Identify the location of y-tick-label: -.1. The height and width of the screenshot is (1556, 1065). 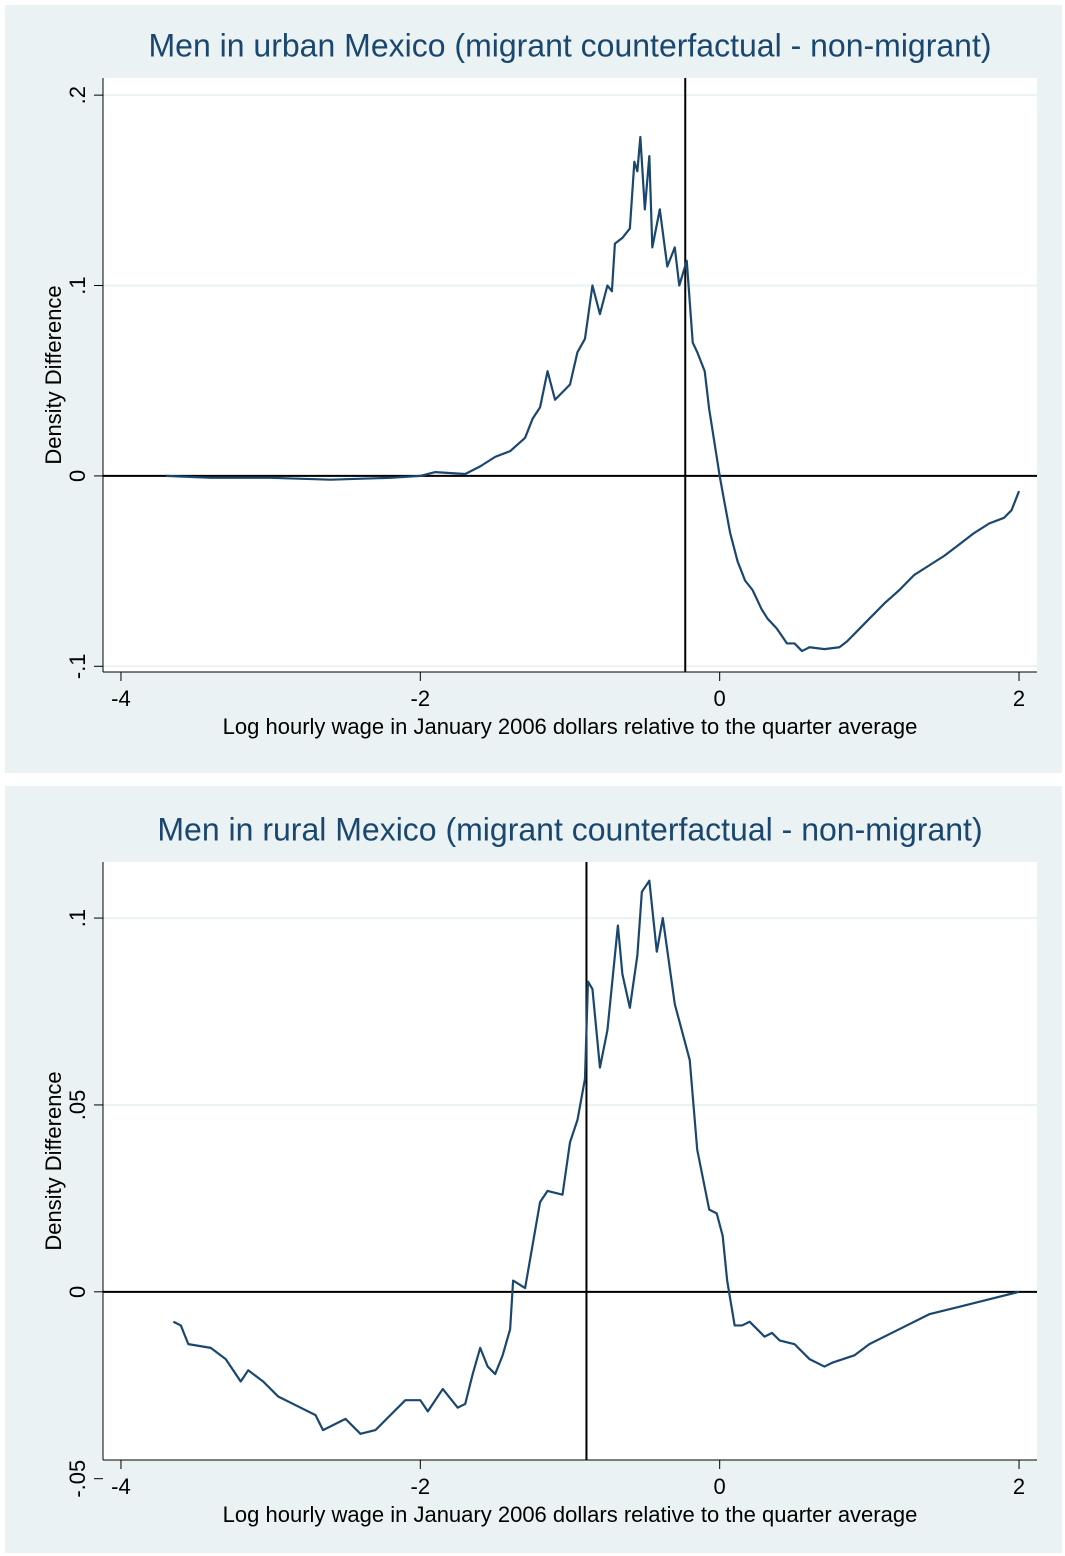
(77, 666).